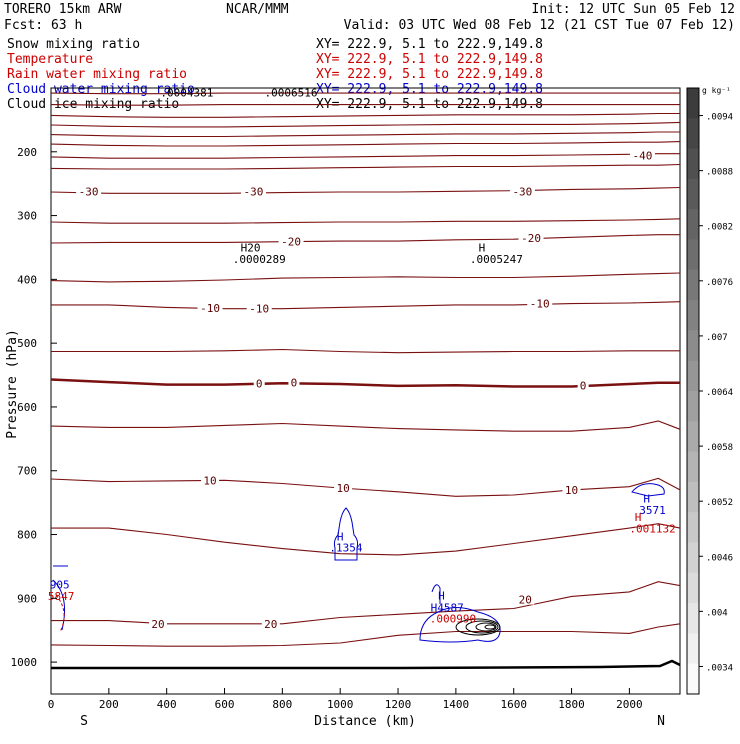 This screenshot has width=740, height=744. I want to click on y-tick-label: 700, so click(27, 471).